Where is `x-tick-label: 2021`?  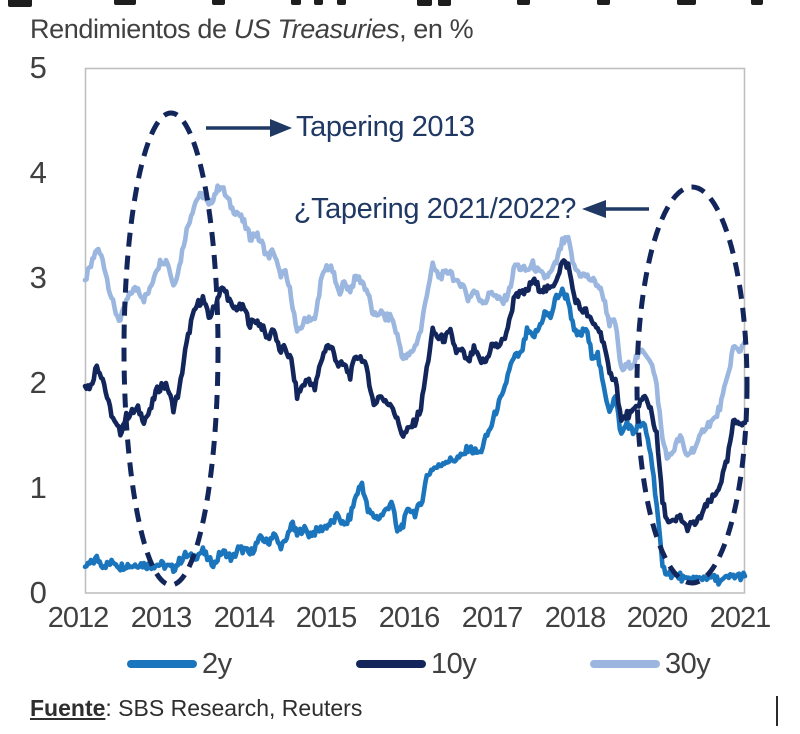 x-tick-label: 2021 is located at coordinates (740, 618).